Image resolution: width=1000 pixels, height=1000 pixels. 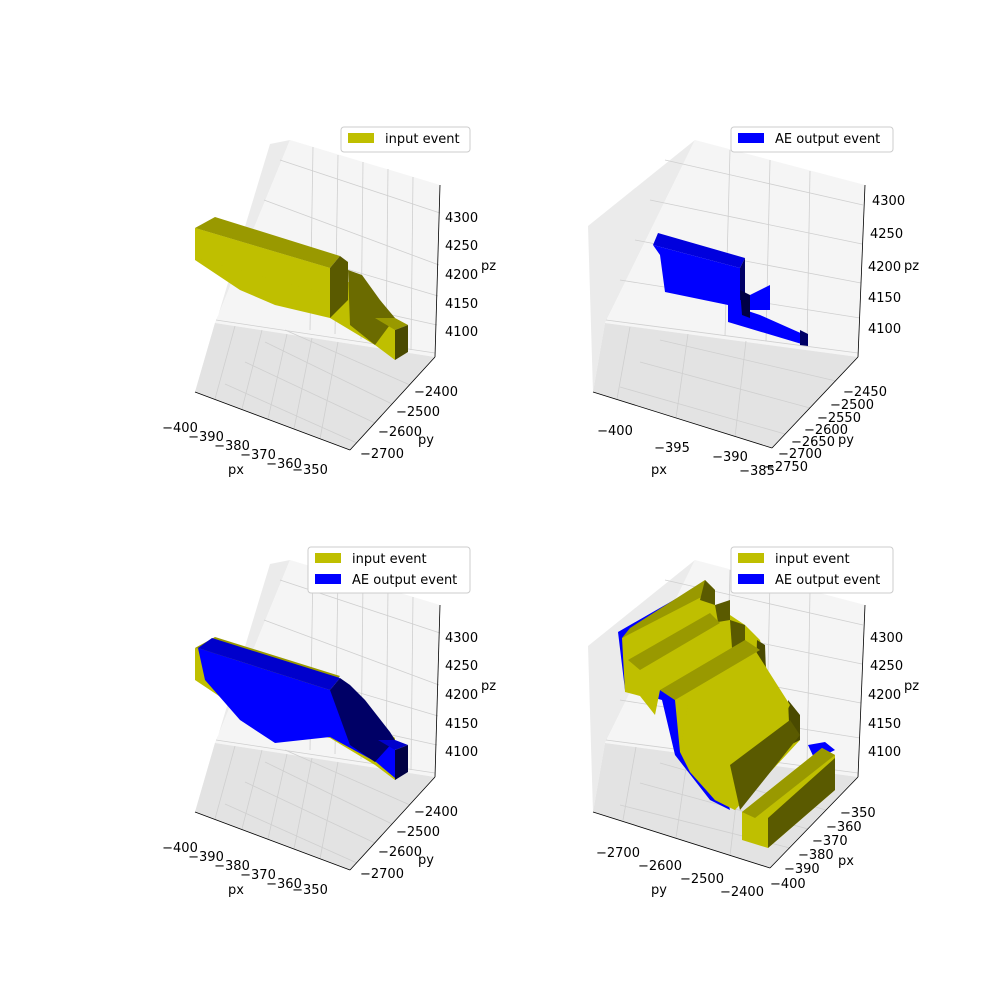 What do you see at coordinates (786, 467) in the screenshot?
I see `tick-label: −2750` at bounding box center [786, 467].